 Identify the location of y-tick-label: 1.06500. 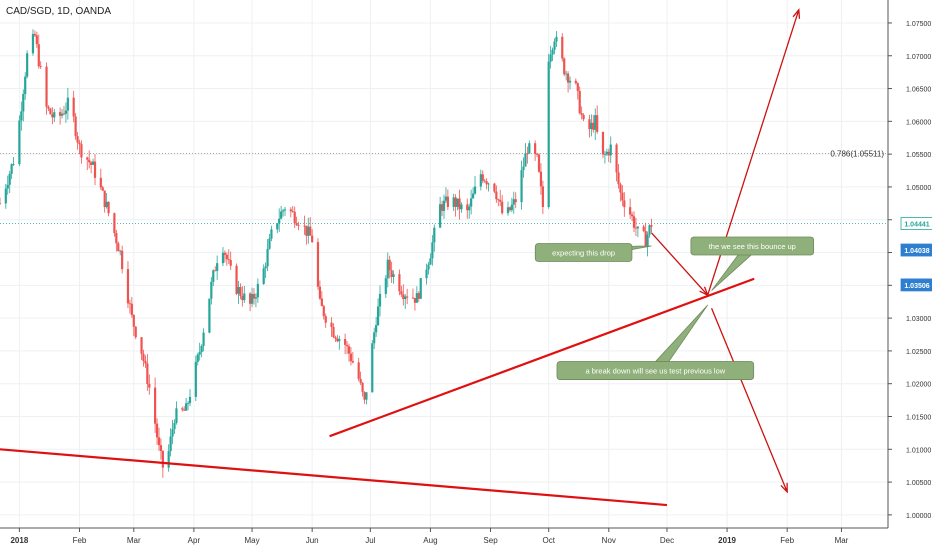
(918, 90).